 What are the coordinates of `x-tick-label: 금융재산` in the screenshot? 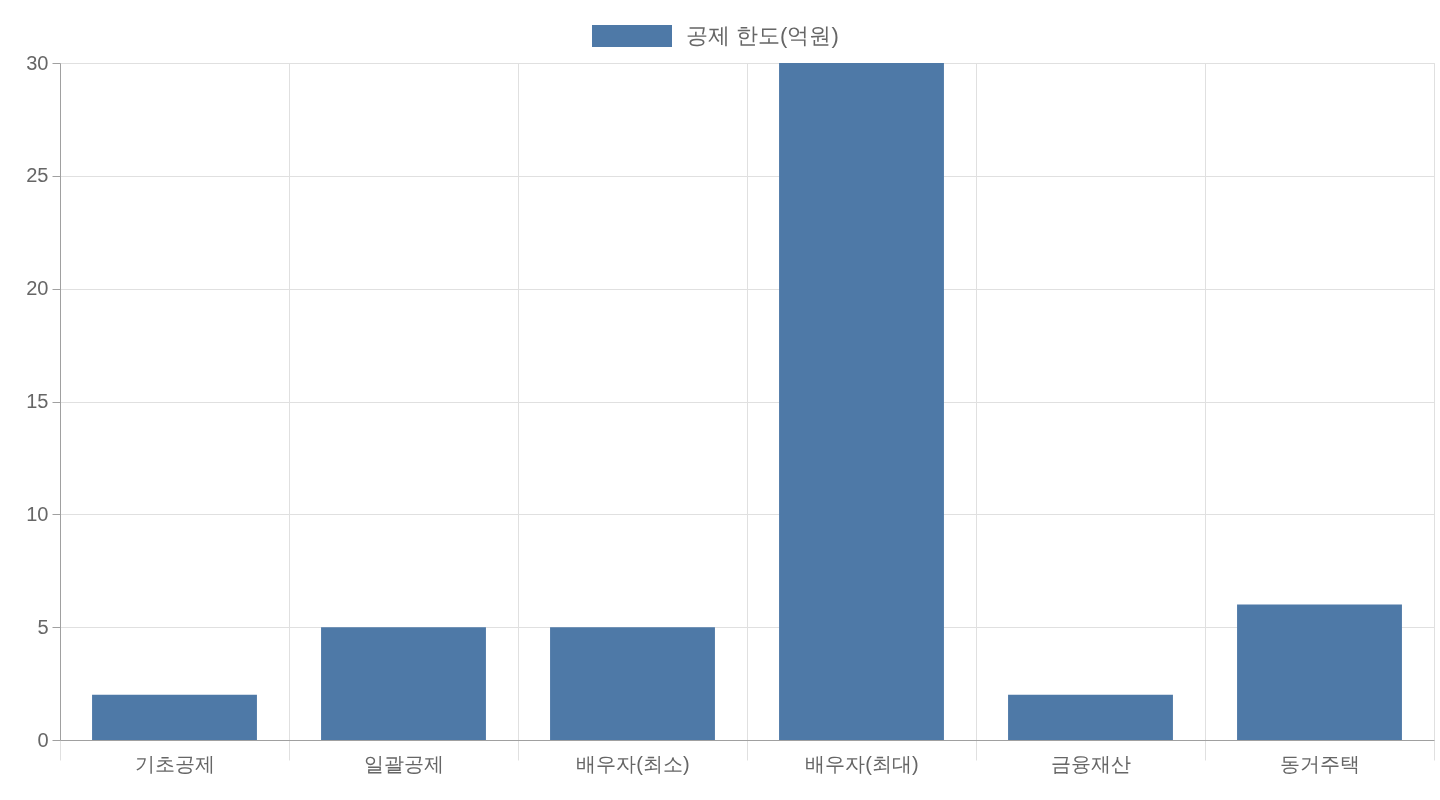 It's located at (1091, 763).